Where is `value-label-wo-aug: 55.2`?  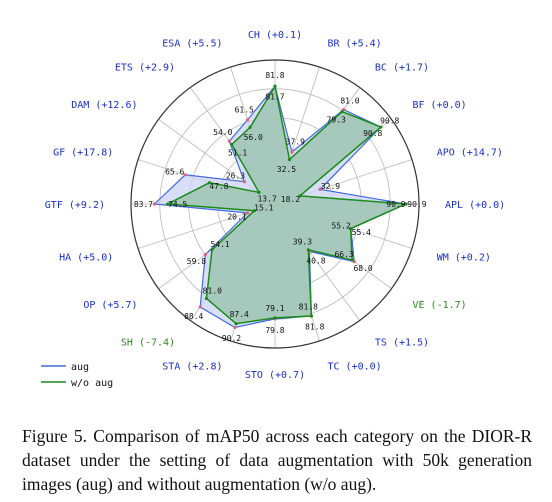 value-label-wo-aug: 55.2 is located at coordinates (340, 226).